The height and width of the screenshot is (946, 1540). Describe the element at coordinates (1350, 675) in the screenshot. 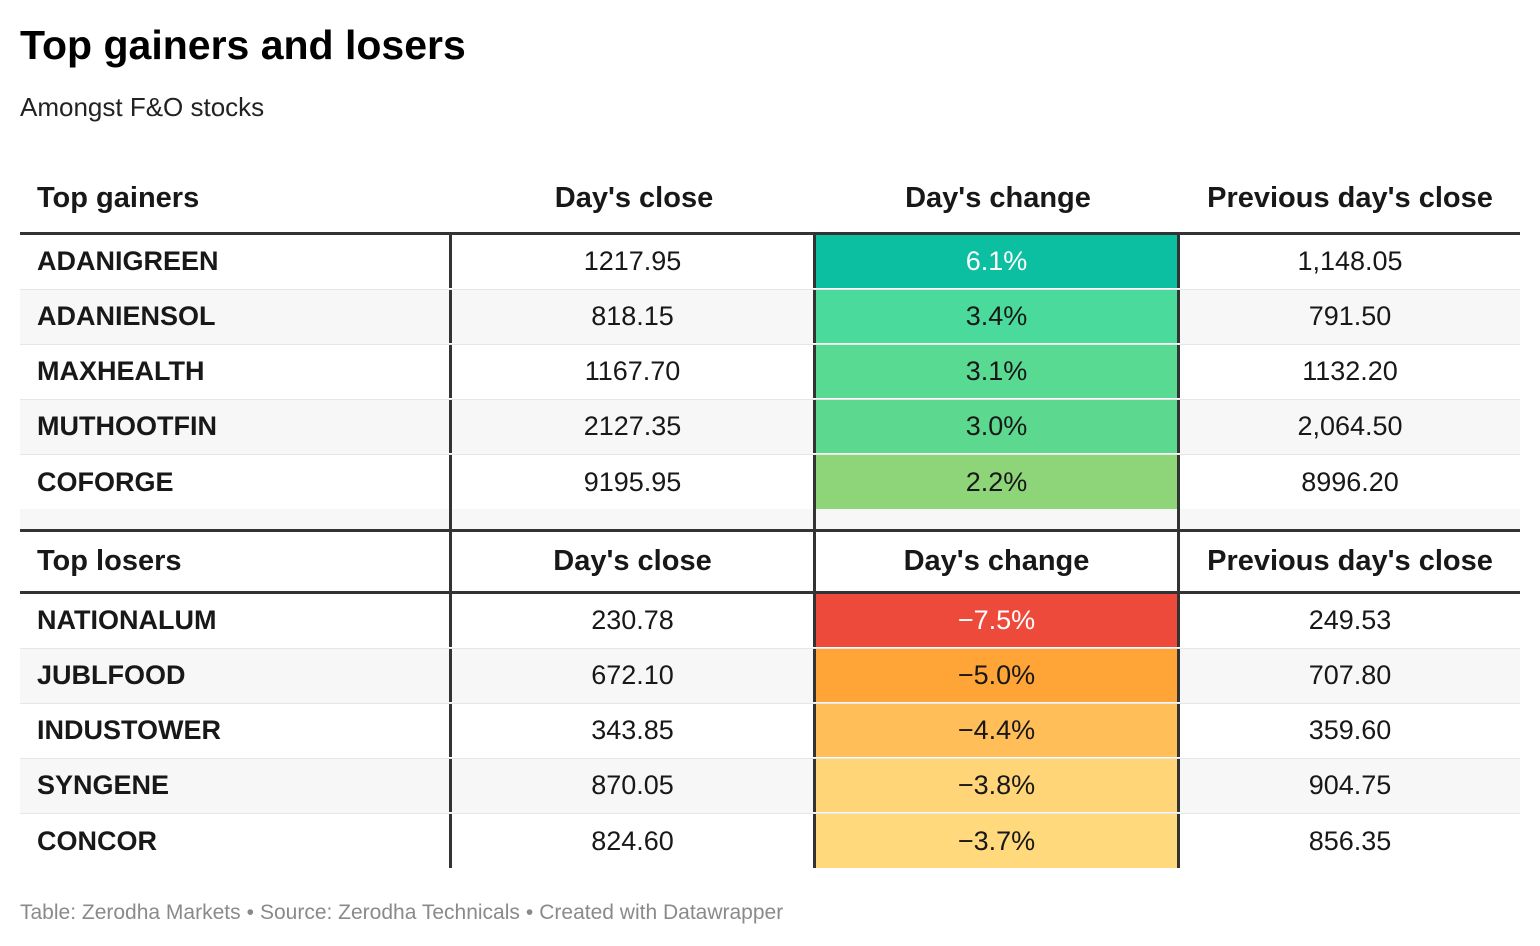

I see `cell-previous-close: 707.80` at that location.